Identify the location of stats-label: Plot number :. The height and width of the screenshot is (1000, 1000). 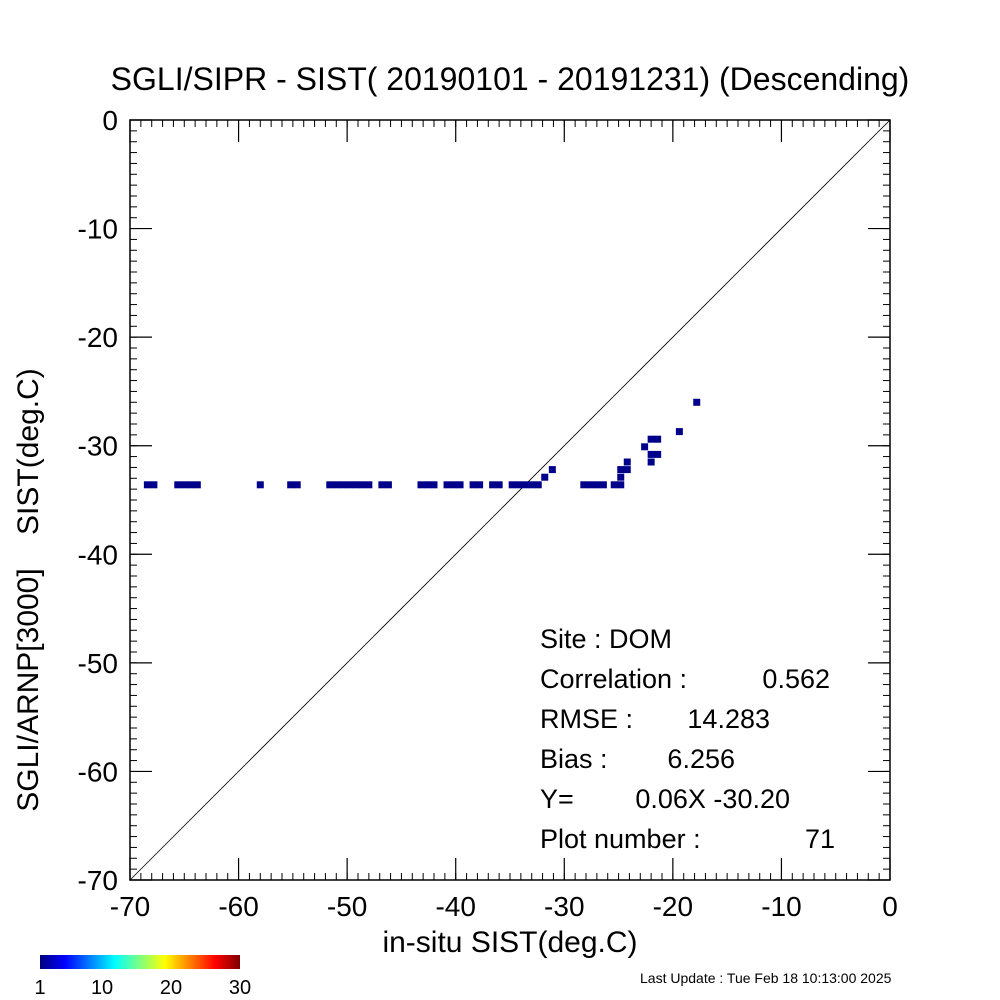
(620, 839).